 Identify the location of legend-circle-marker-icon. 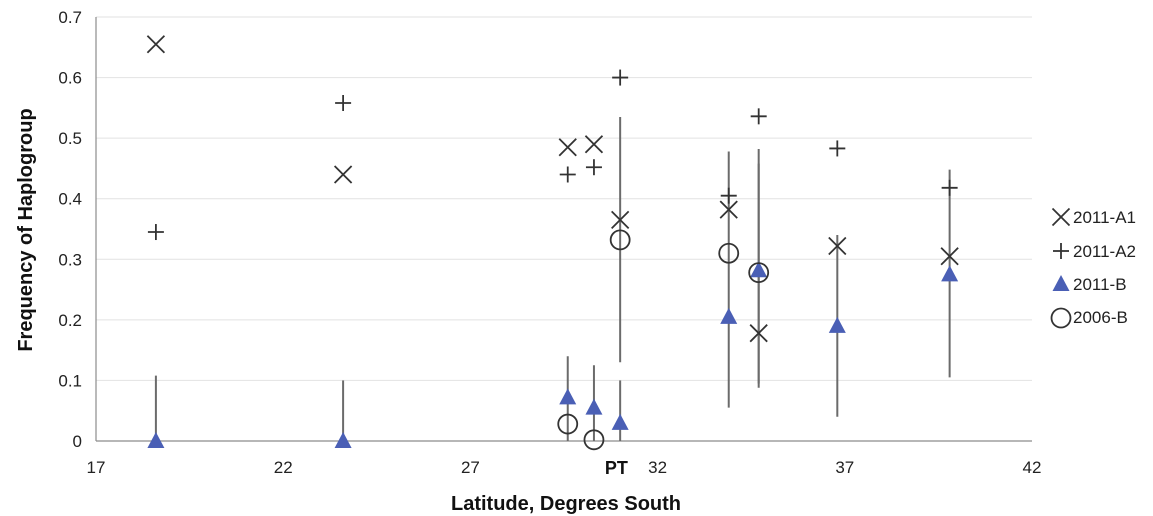
(1061, 318).